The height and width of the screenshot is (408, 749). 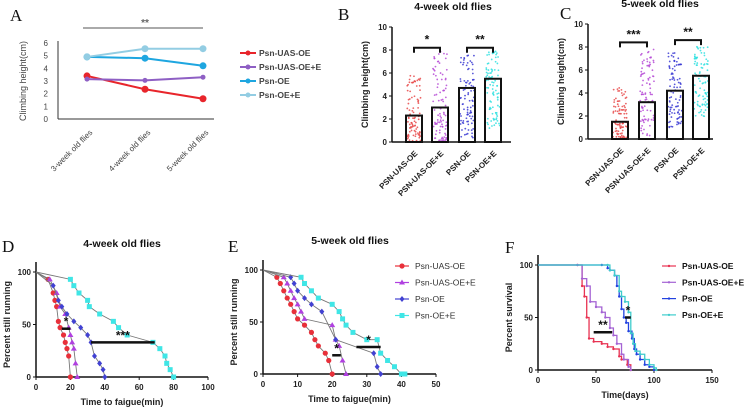 What do you see at coordinates (585, 317) in the screenshot?
I see `series-line` at bounding box center [585, 317].